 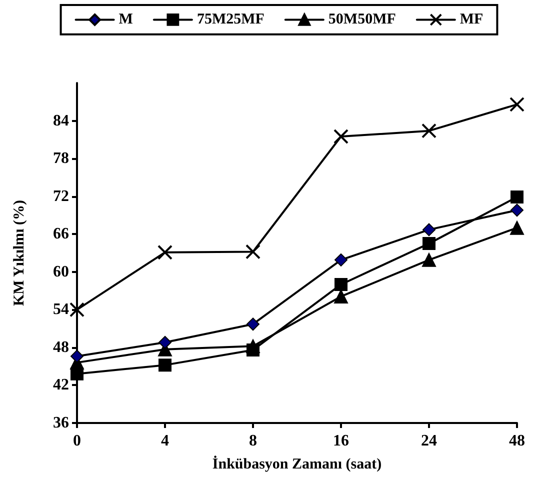 What do you see at coordinates (20, 253) in the screenshot?
I see `y-axis-title: KM Yıkılmı (%)` at bounding box center [20, 253].